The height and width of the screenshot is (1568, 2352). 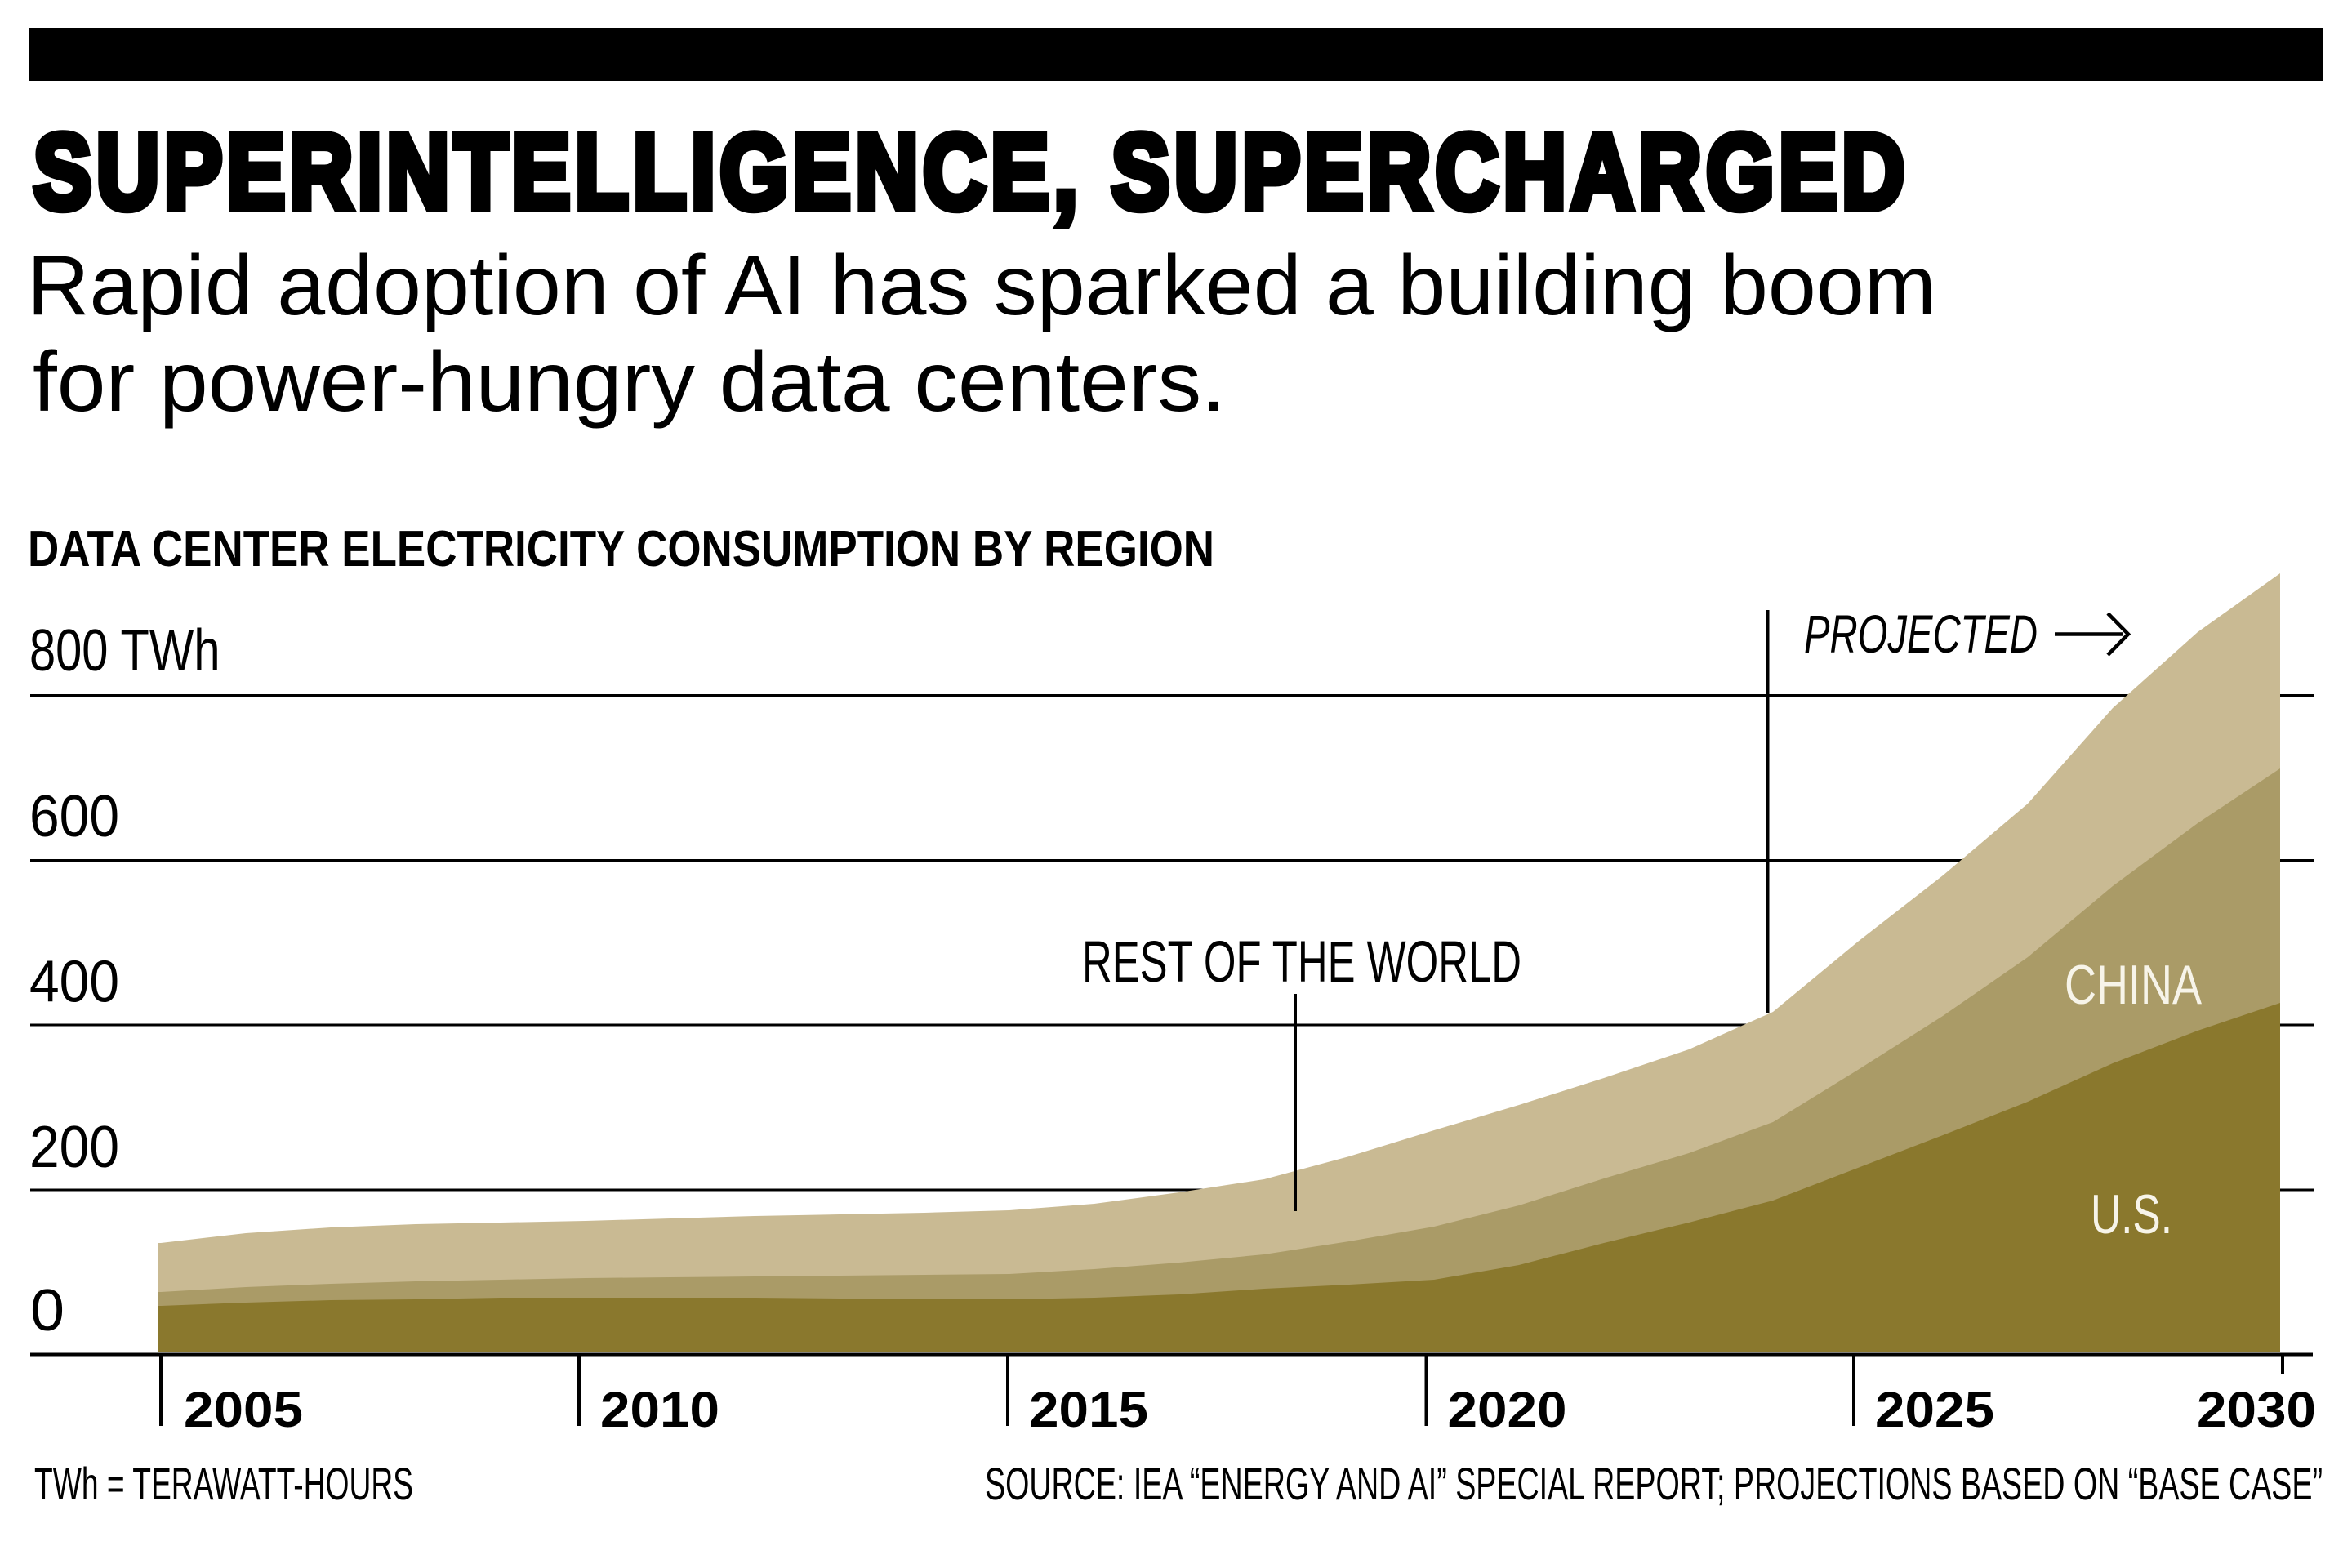 What do you see at coordinates (1507, 1409) in the screenshot?
I see `svg-text: 2020` at bounding box center [1507, 1409].